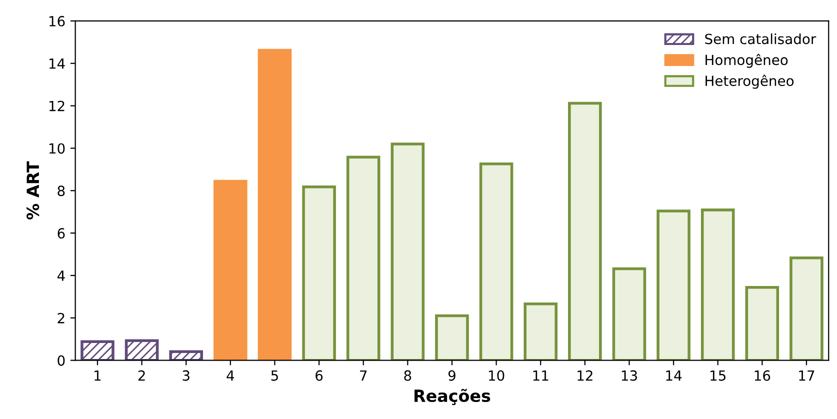 Image resolution: width=837 pixels, height=419 pixels. What do you see at coordinates (141, 375) in the screenshot?
I see `x-tick-label: 2` at bounding box center [141, 375].